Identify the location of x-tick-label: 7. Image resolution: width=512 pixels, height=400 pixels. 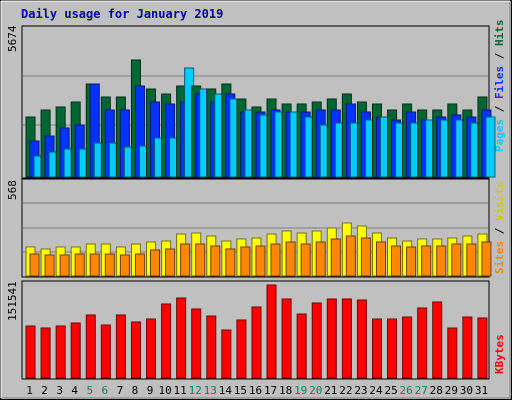
(120, 390).